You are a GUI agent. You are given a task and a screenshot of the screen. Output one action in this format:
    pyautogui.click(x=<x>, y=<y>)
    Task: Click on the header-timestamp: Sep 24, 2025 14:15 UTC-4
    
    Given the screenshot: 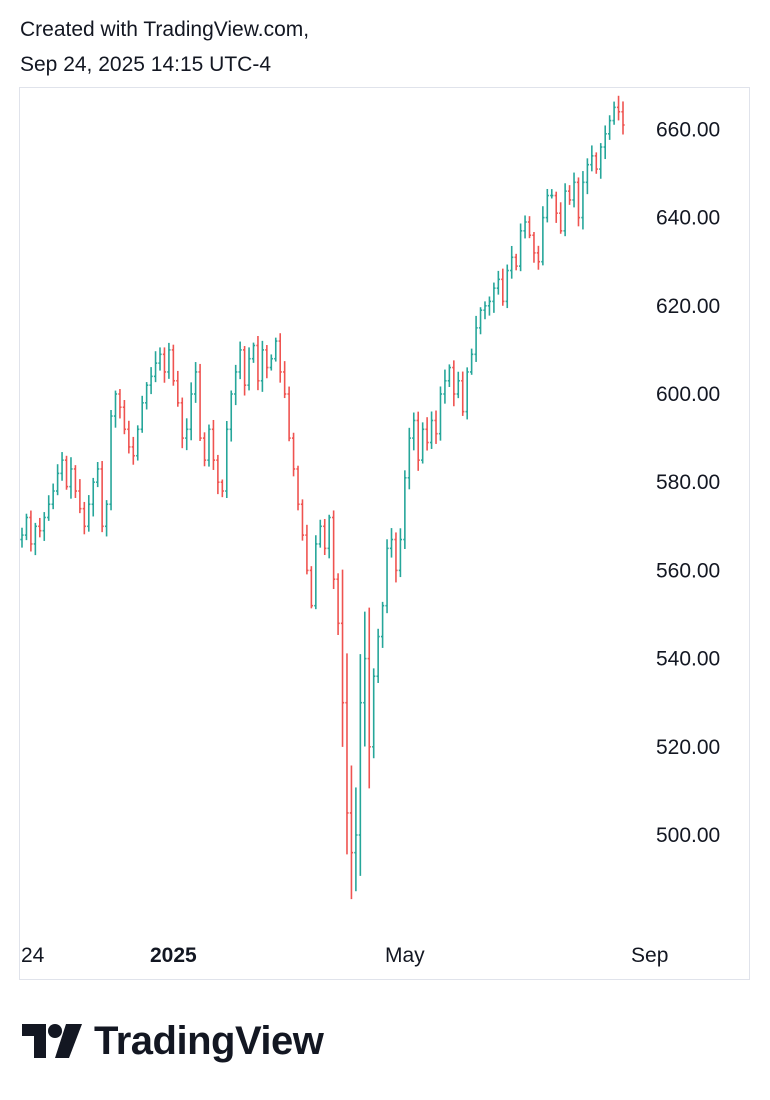 What is the action you would take?
    pyautogui.click(x=145, y=64)
    